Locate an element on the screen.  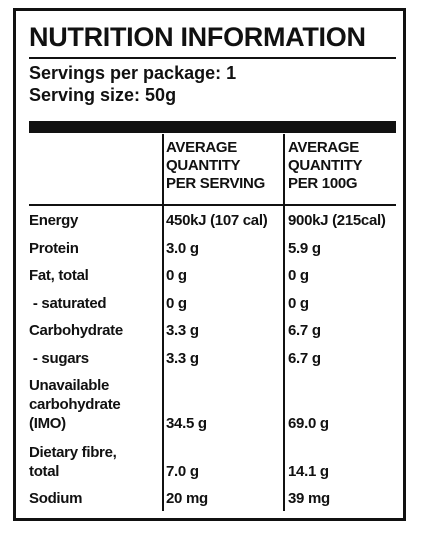
fat-total-per-serving: 0 g is located at coordinates (176, 275).